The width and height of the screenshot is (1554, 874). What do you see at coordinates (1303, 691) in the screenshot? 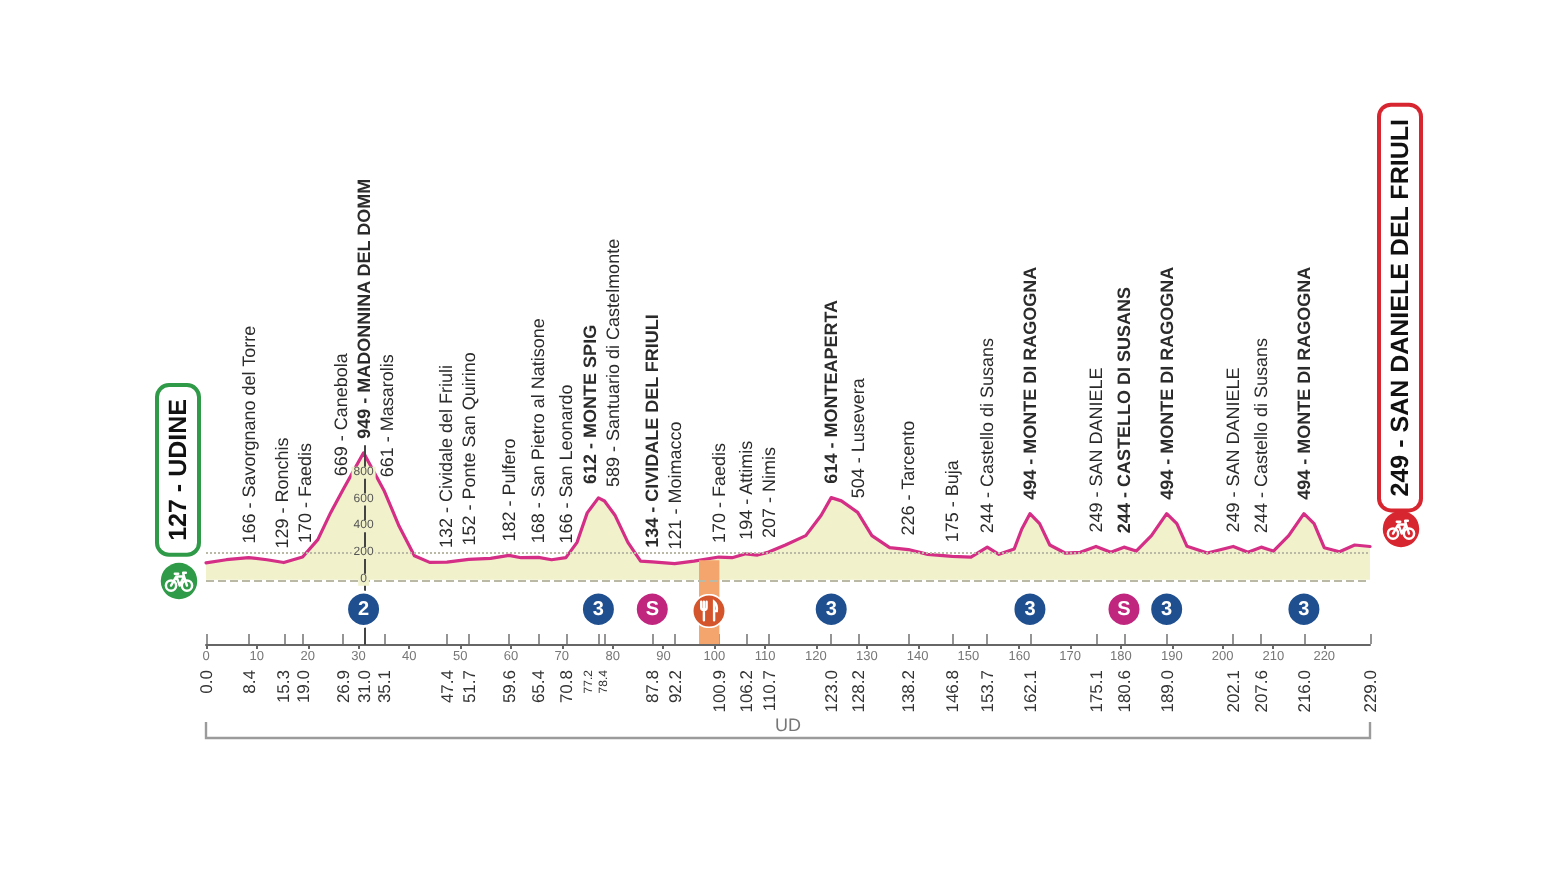
I see `x2-tick-label: 216.0` at bounding box center [1303, 691].